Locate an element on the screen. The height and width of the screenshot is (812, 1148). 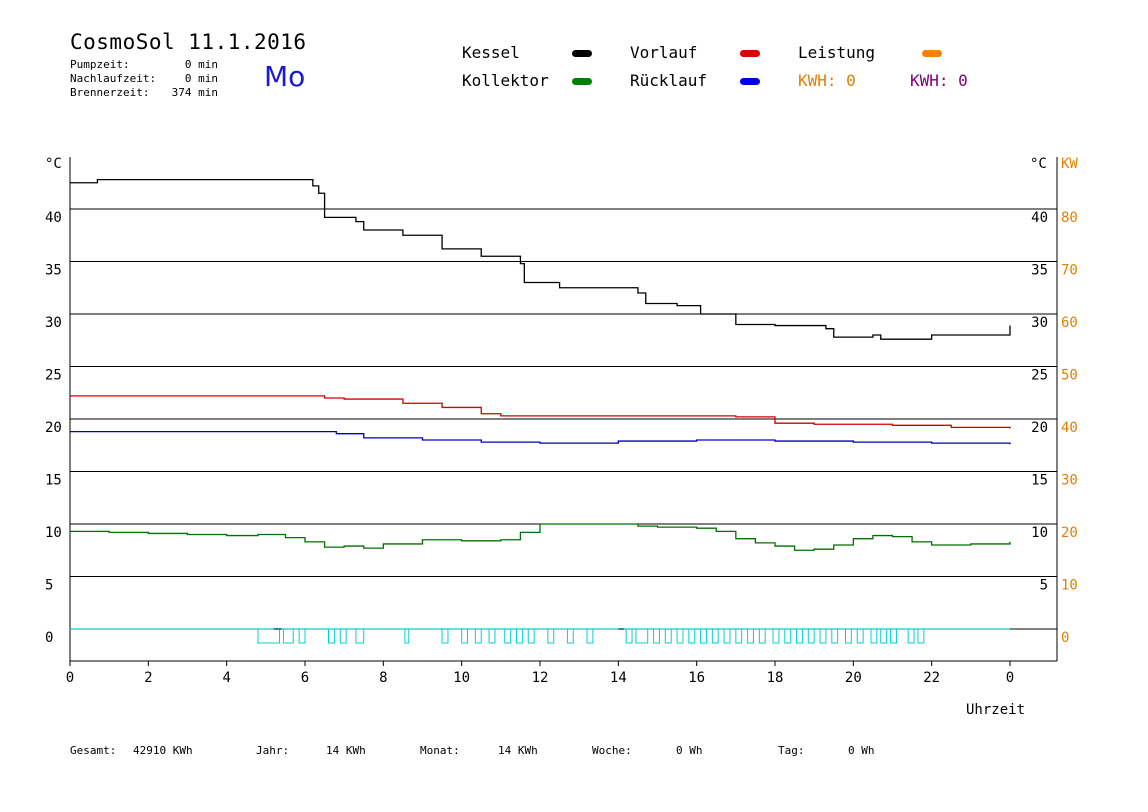
x-tick-label: 14 is located at coordinates (618, 678).